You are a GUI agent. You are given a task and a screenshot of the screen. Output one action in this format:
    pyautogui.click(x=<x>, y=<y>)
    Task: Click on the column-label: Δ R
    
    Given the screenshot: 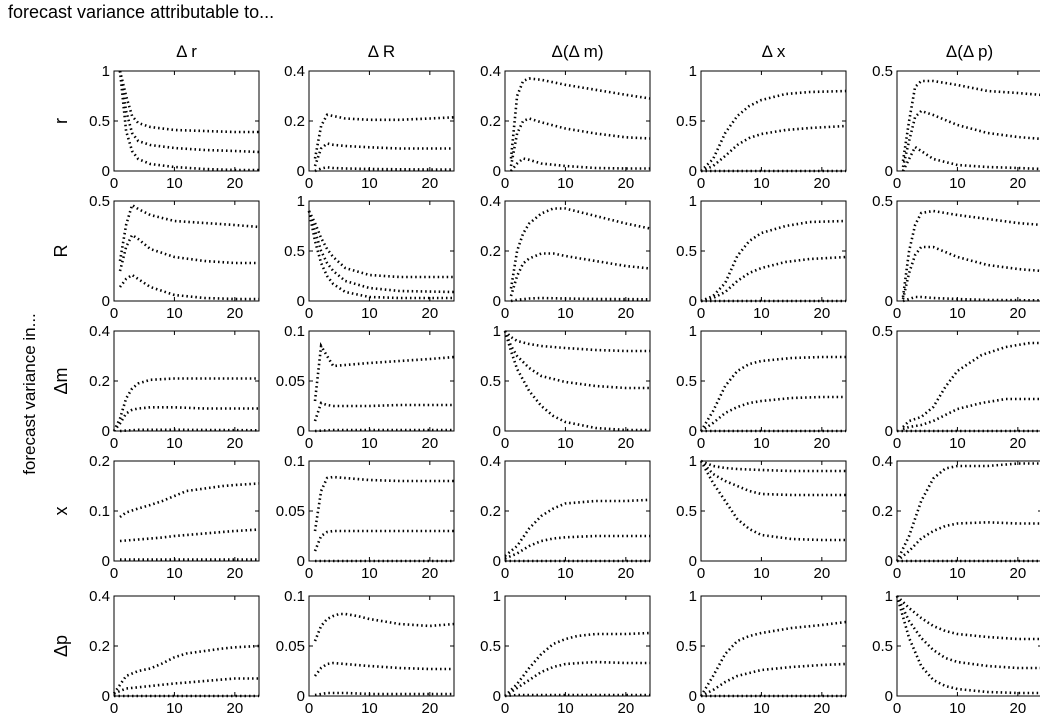 What is the action you would take?
    pyautogui.click(x=381, y=51)
    